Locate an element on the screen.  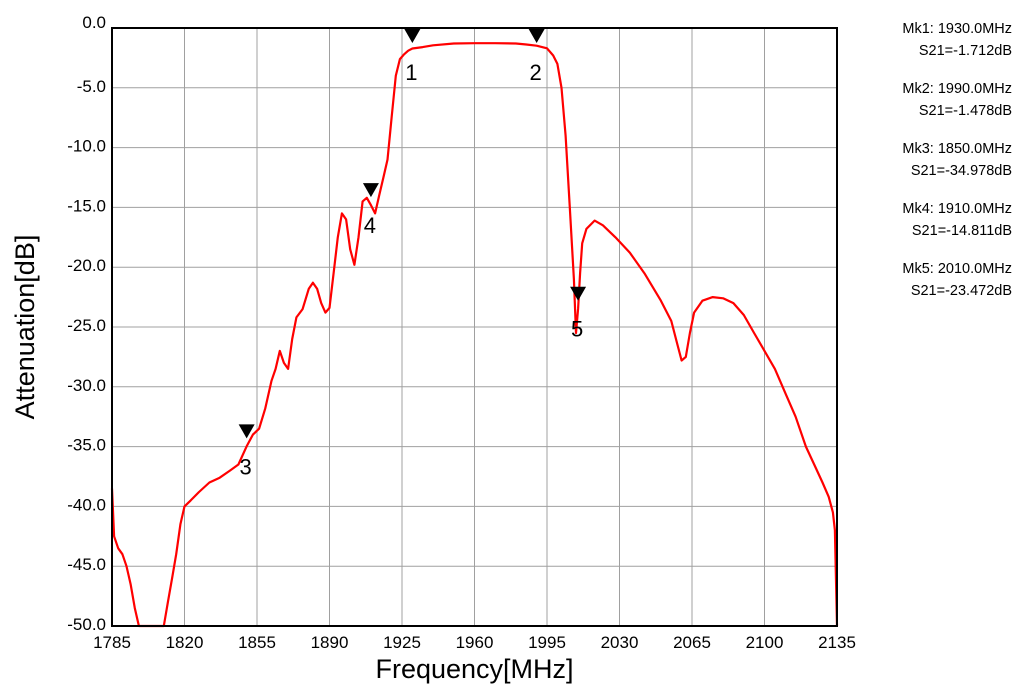
legend-mk2-frequency: Mk2: 1990.0MHz is located at coordinates (957, 89).